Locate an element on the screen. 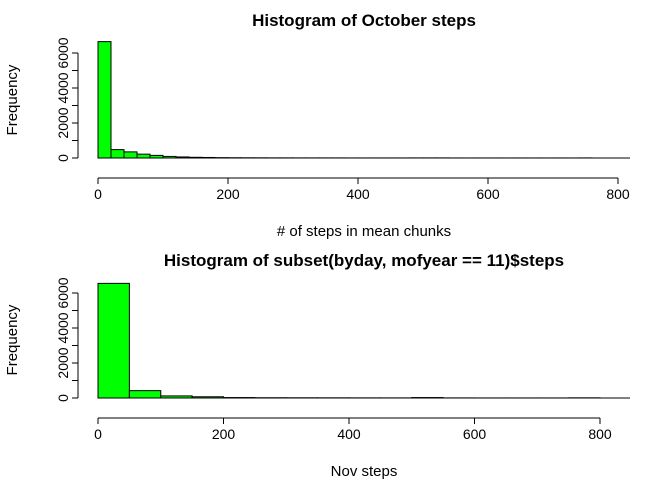 The image size is (672, 480). x-axis-label: # of steps in mean chunks is located at coordinates (364, 231).